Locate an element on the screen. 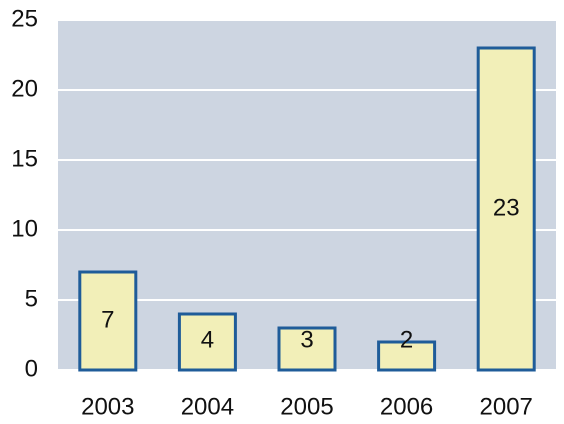 The height and width of the screenshot is (424, 564). x-tick-label: 2007 is located at coordinates (506, 406).